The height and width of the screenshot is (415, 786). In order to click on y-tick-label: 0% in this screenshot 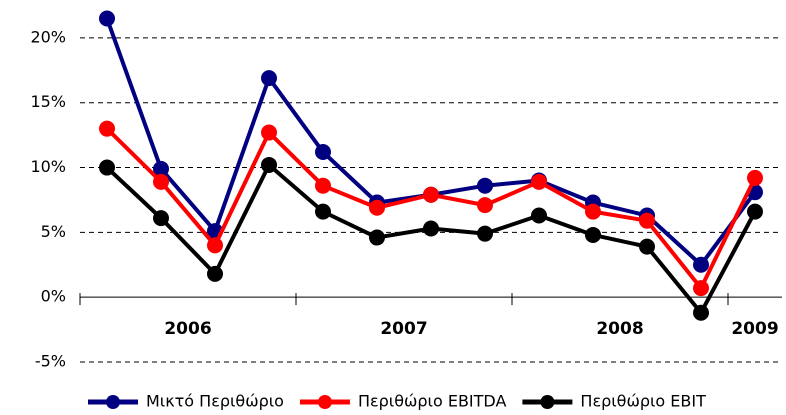, I will do `click(53, 296)`.